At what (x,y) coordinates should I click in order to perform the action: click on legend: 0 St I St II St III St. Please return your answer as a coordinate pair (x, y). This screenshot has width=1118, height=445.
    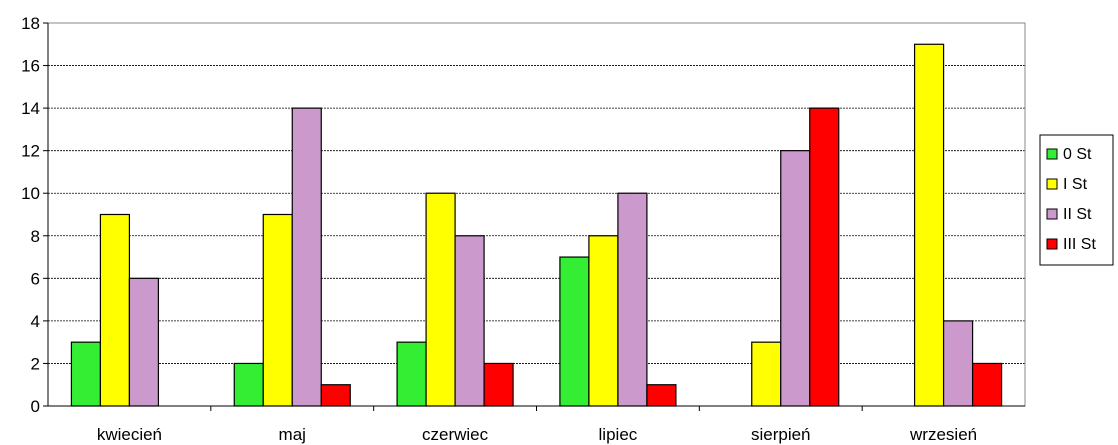
    Looking at the image, I should click on (1076, 200).